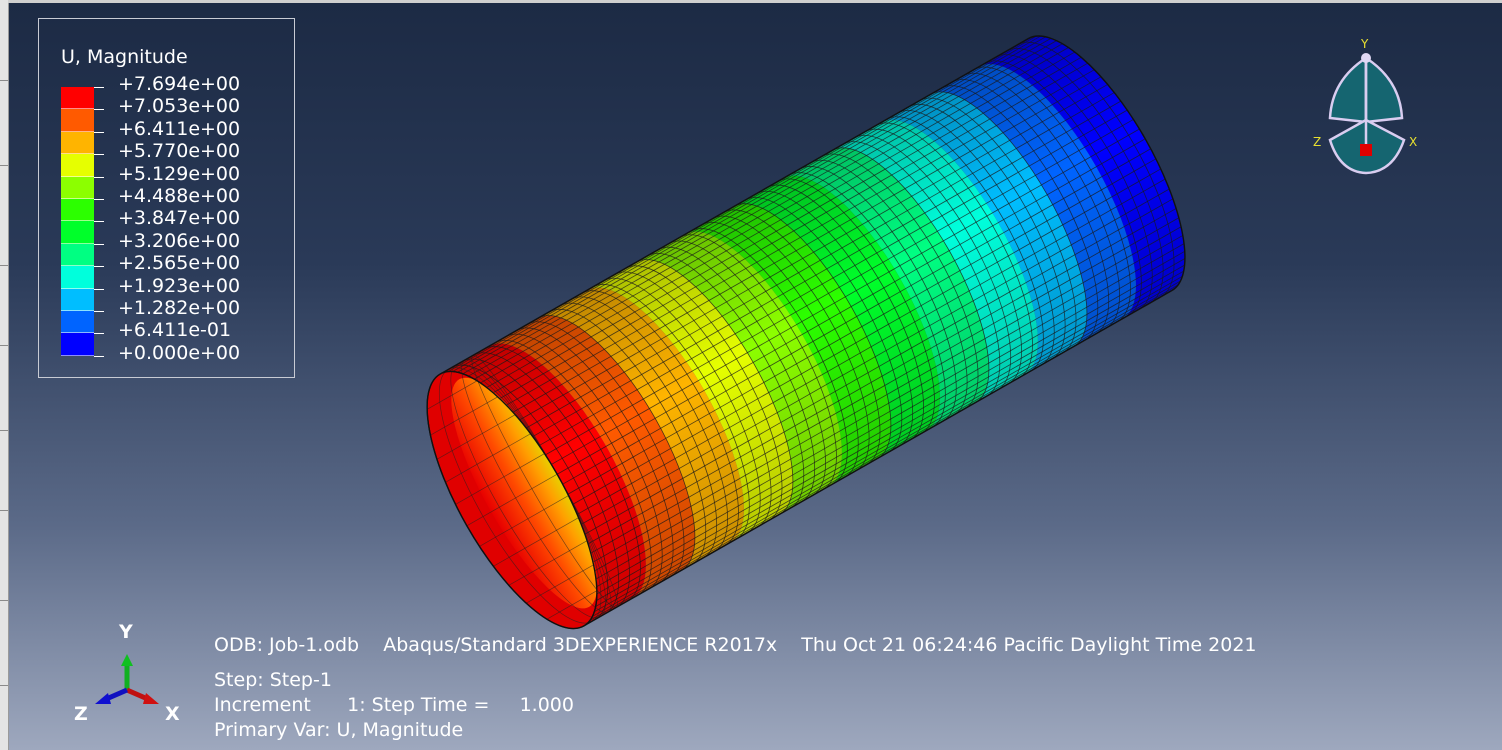  Describe the element at coordinates (179, 196) in the screenshot. I see `legend-value: +4.488e+00` at that location.